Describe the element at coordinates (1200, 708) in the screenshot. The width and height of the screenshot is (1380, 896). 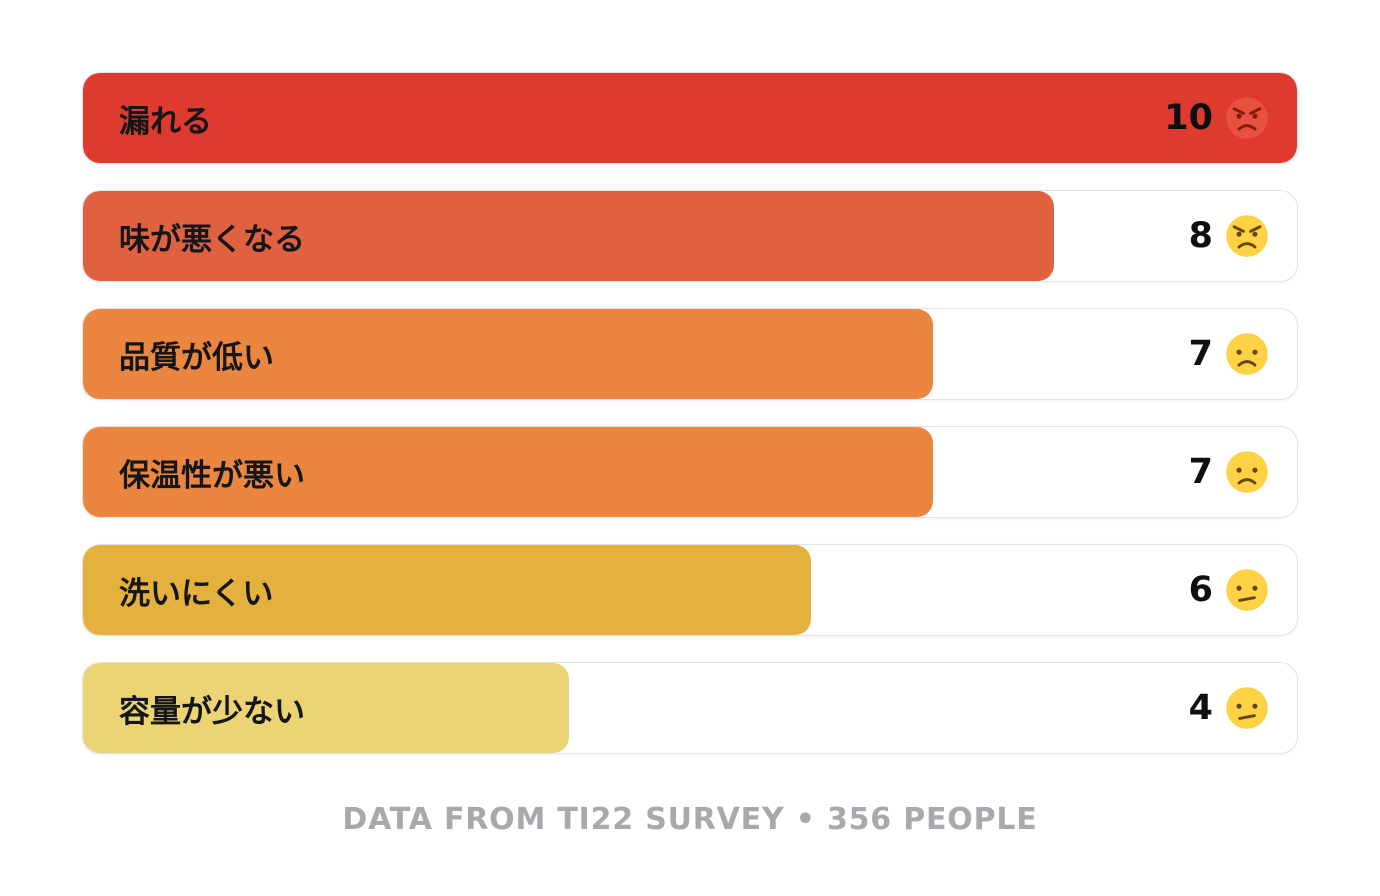
I see `bar-value: 4` at that location.